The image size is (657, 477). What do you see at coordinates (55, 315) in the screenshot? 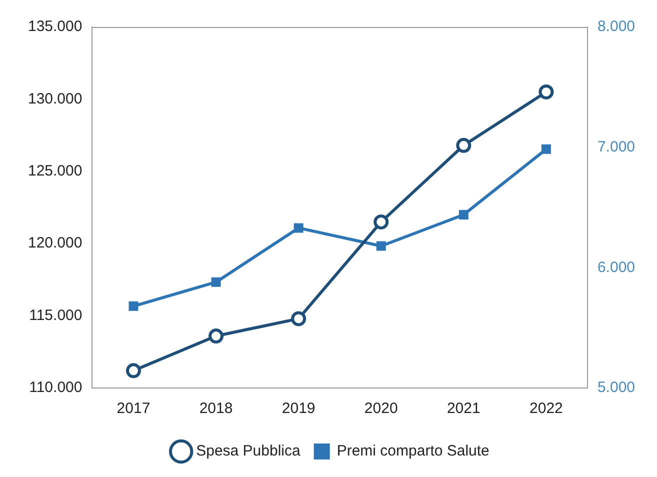
I see `y-tick-label: 115.000` at bounding box center [55, 315].